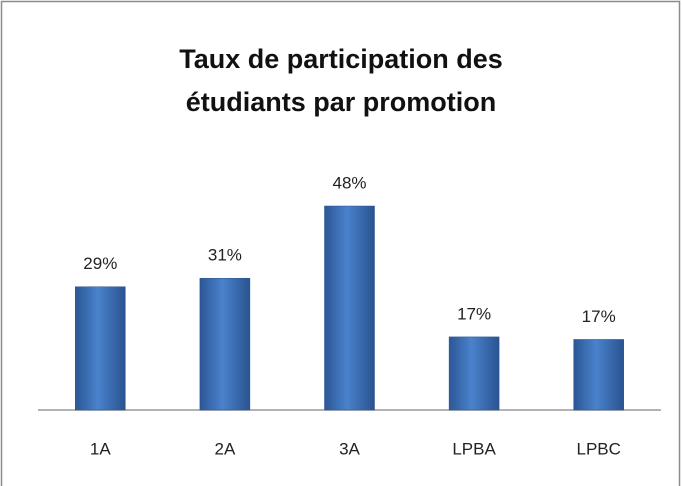 Image resolution: width=682 pixels, height=486 pixels. Describe the element at coordinates (100, 263) in the screenshot. I see `data-label: 29%` at that location.